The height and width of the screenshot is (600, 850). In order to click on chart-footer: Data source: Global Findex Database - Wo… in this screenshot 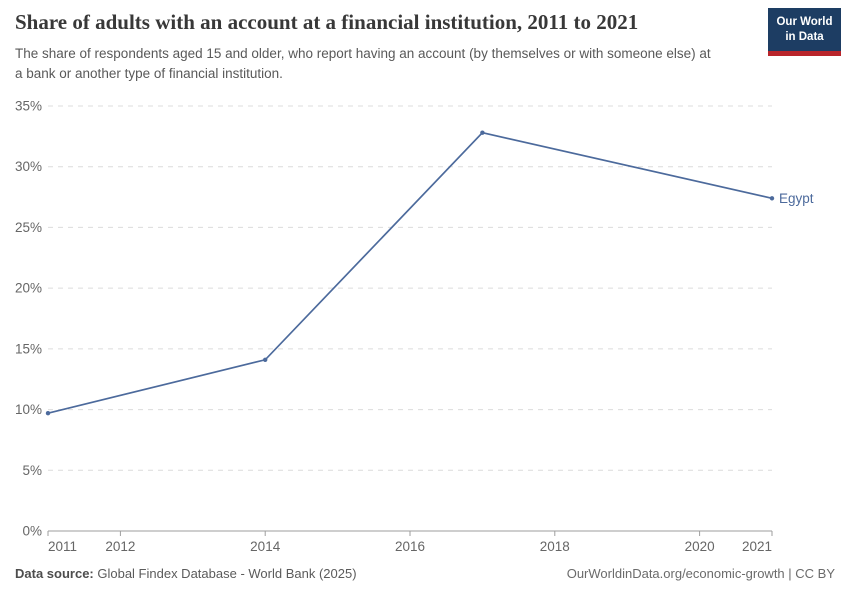, I will do `click(425, 573)`.